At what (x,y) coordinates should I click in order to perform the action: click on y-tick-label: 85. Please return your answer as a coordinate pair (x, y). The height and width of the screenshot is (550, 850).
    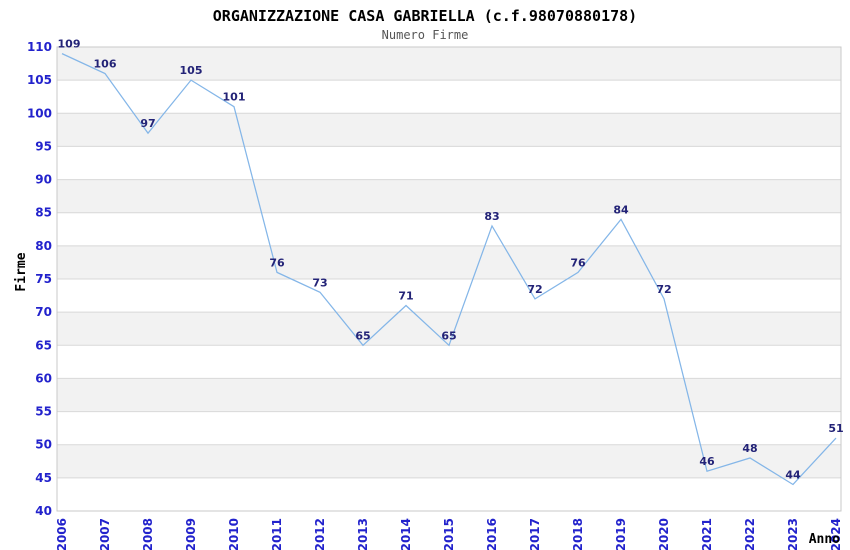
    Looking at the image, I should click on (43, 213).